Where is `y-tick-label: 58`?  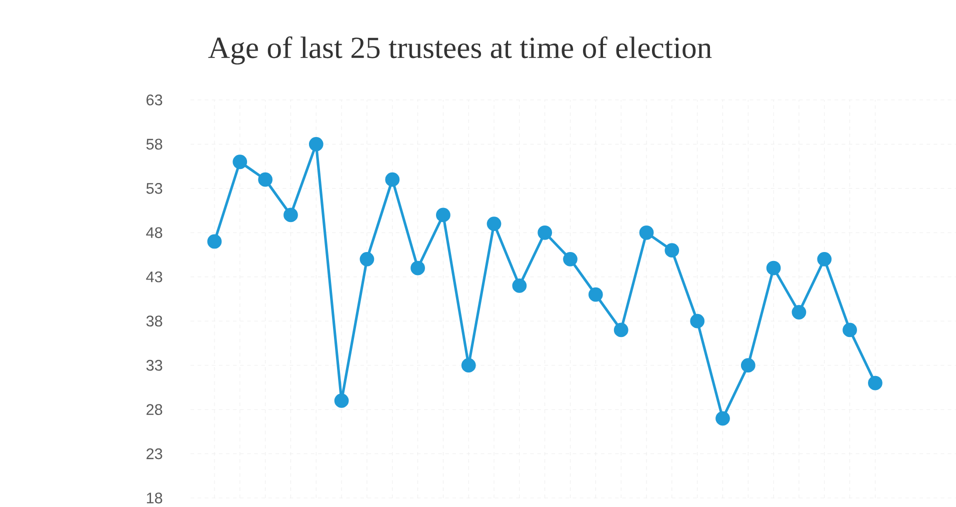
y-tick-label: 58 is located at coordinates (154, 144).